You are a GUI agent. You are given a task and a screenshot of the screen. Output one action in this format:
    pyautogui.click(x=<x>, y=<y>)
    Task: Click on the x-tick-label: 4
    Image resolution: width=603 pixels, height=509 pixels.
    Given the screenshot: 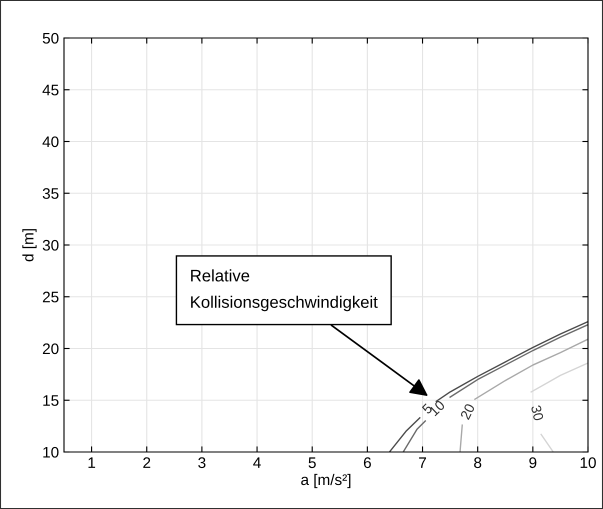 What is the action you would take?
    pyautogui.click(x=257, y=462)
    